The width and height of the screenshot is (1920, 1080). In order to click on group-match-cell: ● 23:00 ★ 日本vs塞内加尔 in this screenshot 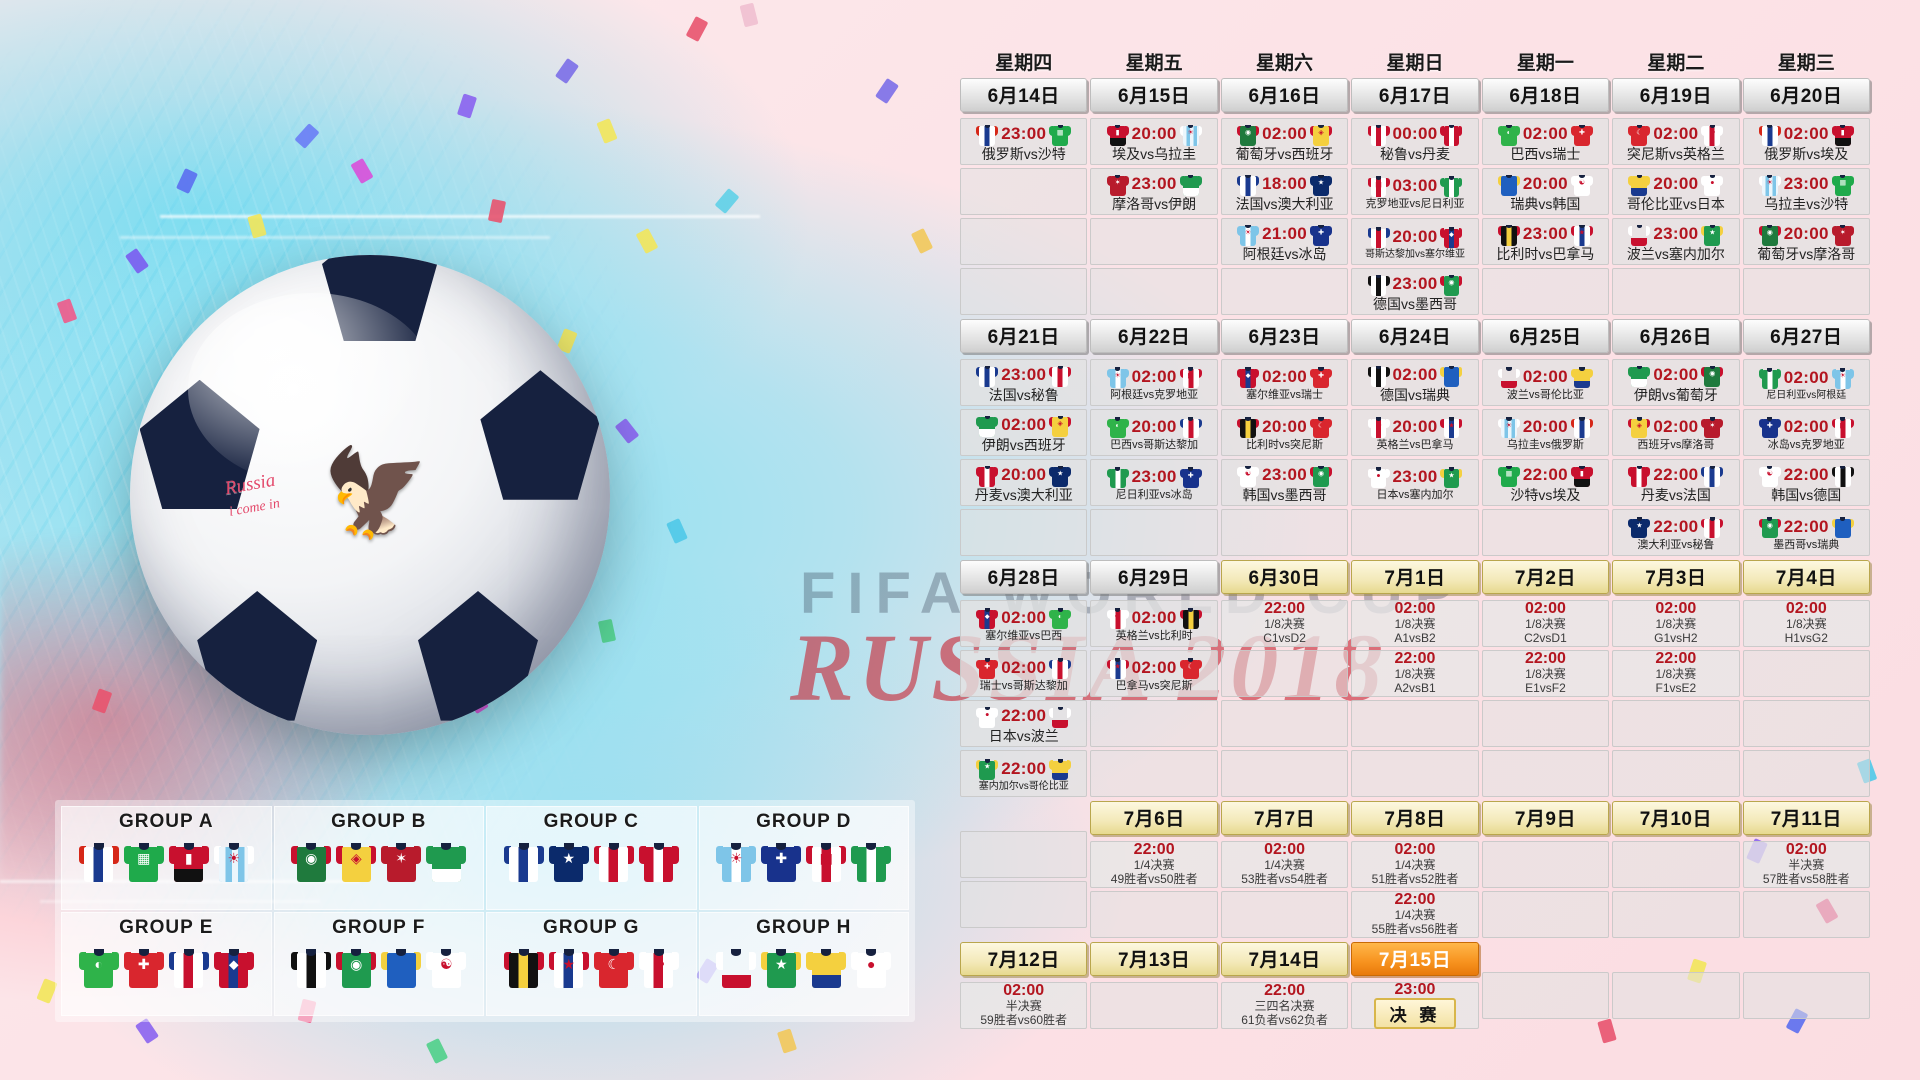, I will do `click(1415, 482)`.